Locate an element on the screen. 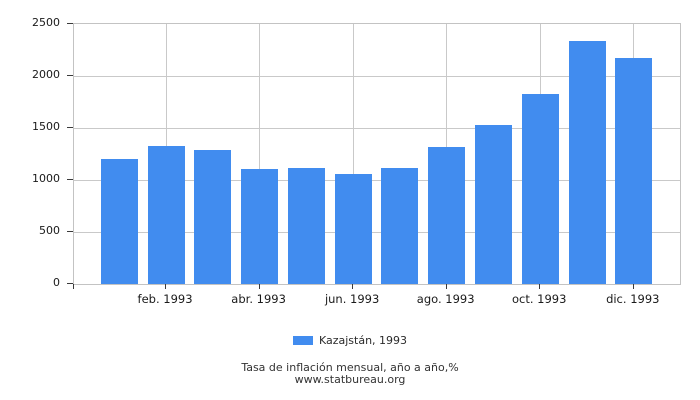  y-tick-label: 1000 is located at coordinates (46, 178).